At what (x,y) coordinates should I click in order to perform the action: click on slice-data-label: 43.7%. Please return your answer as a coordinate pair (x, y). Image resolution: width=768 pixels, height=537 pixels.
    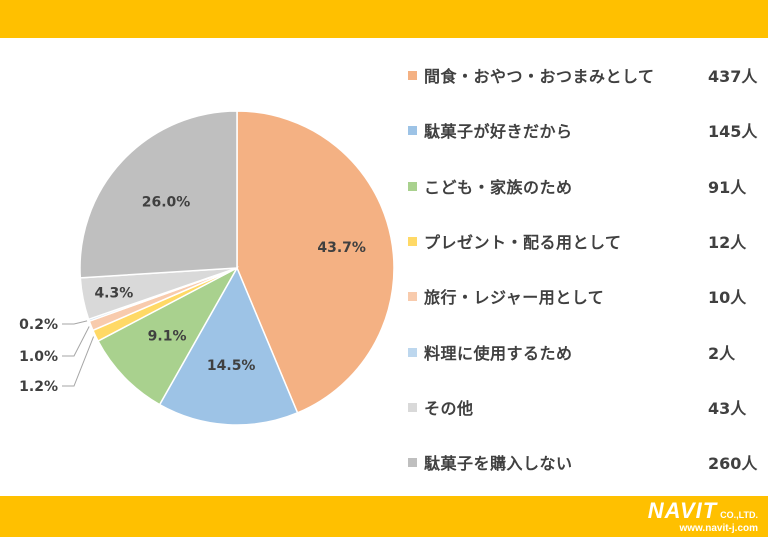
    Looking at the image, I should click on (341, 248).